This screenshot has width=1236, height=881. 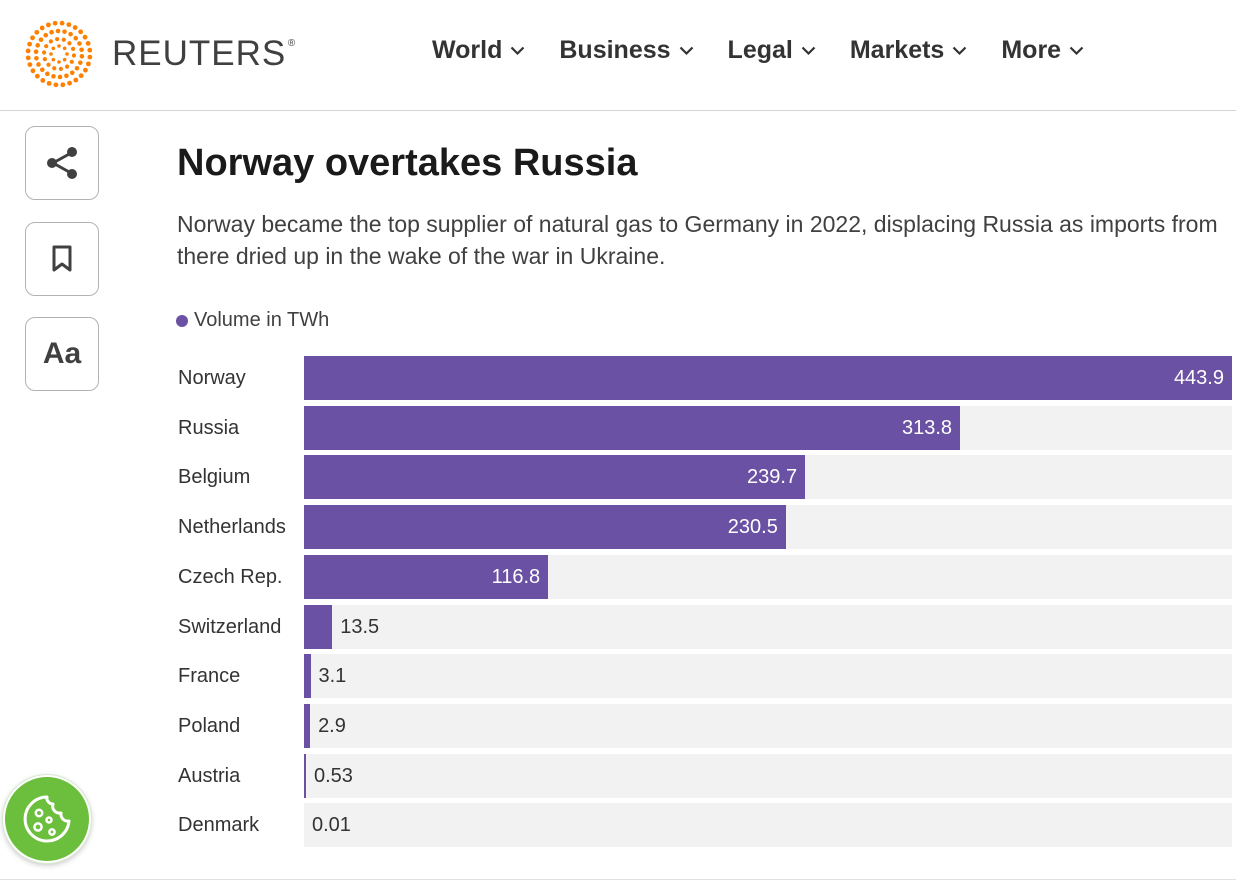 I want to click on data-label: 13.5, so click(x=360, y=627).